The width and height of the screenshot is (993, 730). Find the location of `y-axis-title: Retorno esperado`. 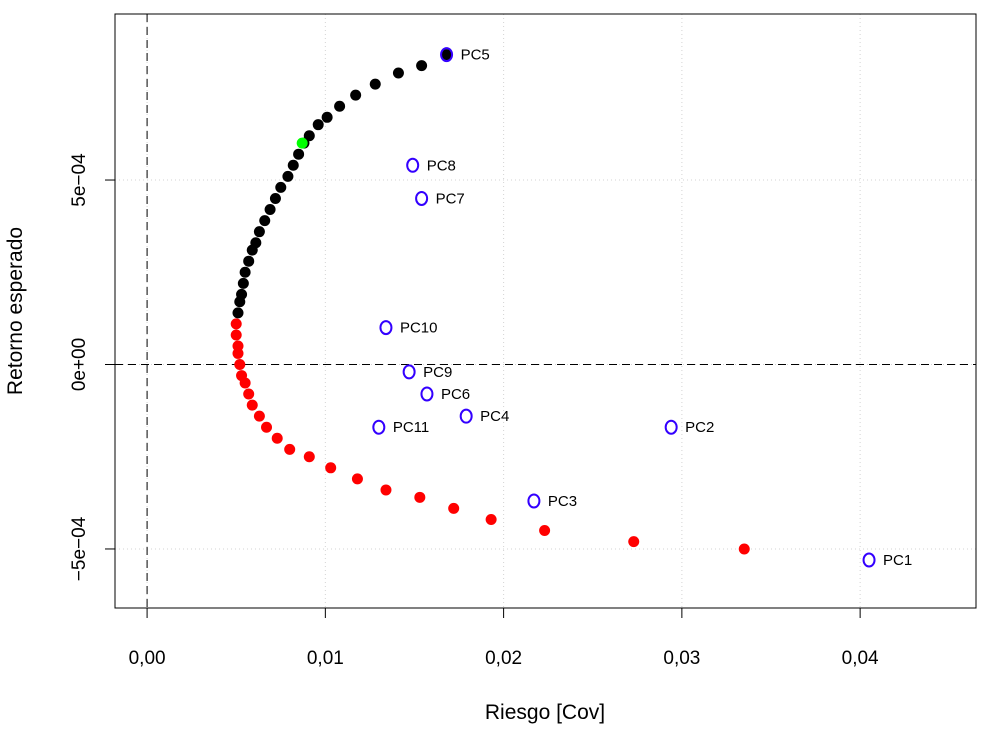

y-axis-title: Retorno esperado is located at coordinates (15, 311).